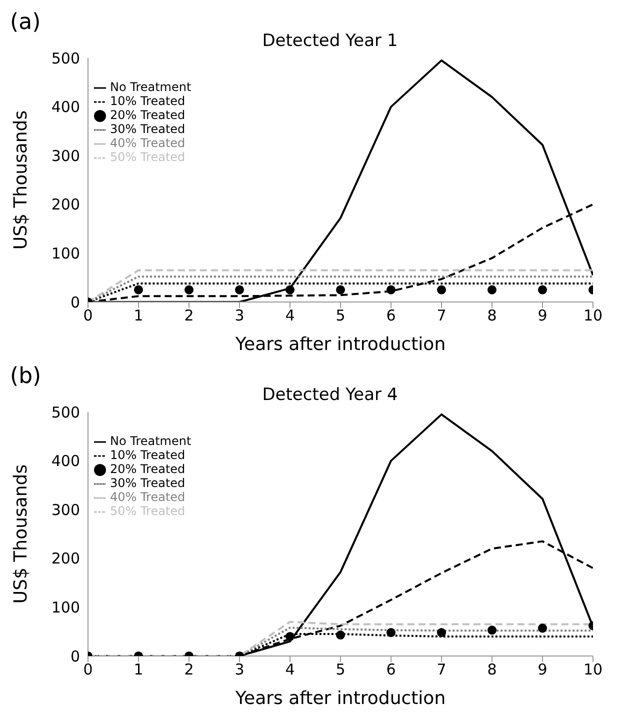 The width and height of the screenshot is (621, 725). I want to click on chart-title: Detected Year 4, so click(330, 395).